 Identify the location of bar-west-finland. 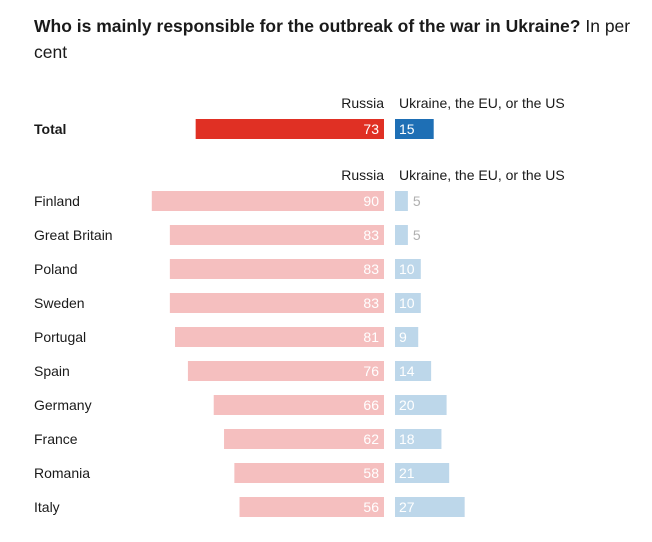
(401, 201).